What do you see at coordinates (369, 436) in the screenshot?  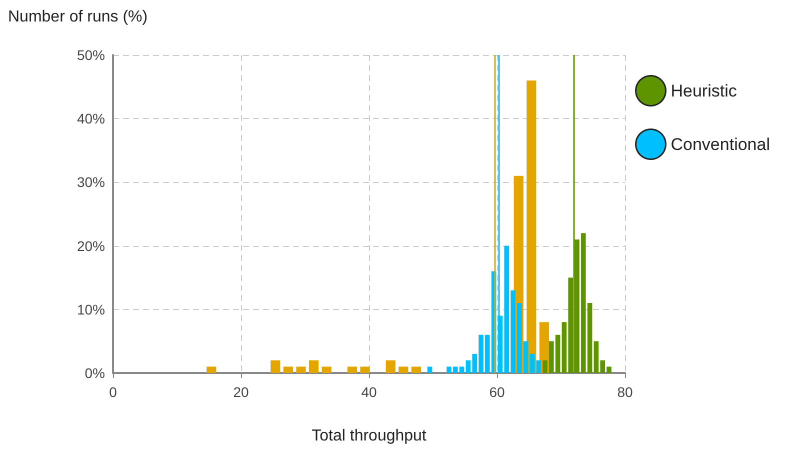 I see `x-axis-title: Total throughput` at bounding box center [369, 436].